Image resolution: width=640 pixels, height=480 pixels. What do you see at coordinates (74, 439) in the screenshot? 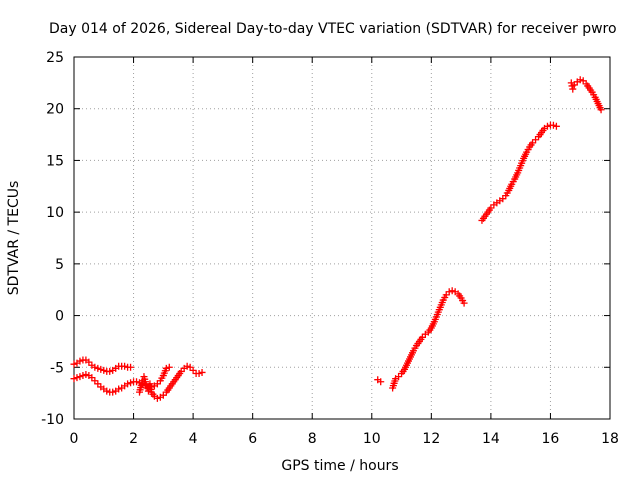
I see `x-tick-label: 0` at bounding box center [74, 439].